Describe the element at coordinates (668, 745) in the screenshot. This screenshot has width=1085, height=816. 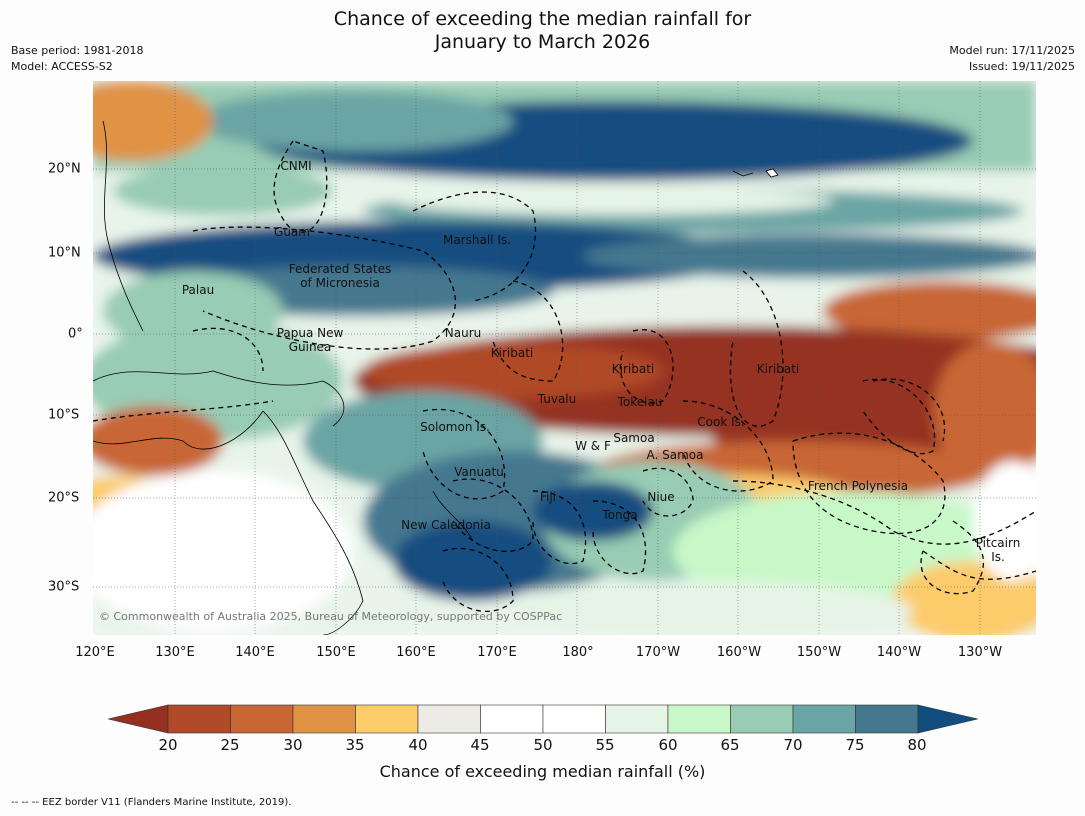
I see `colorbar-tick: 60` at that location.